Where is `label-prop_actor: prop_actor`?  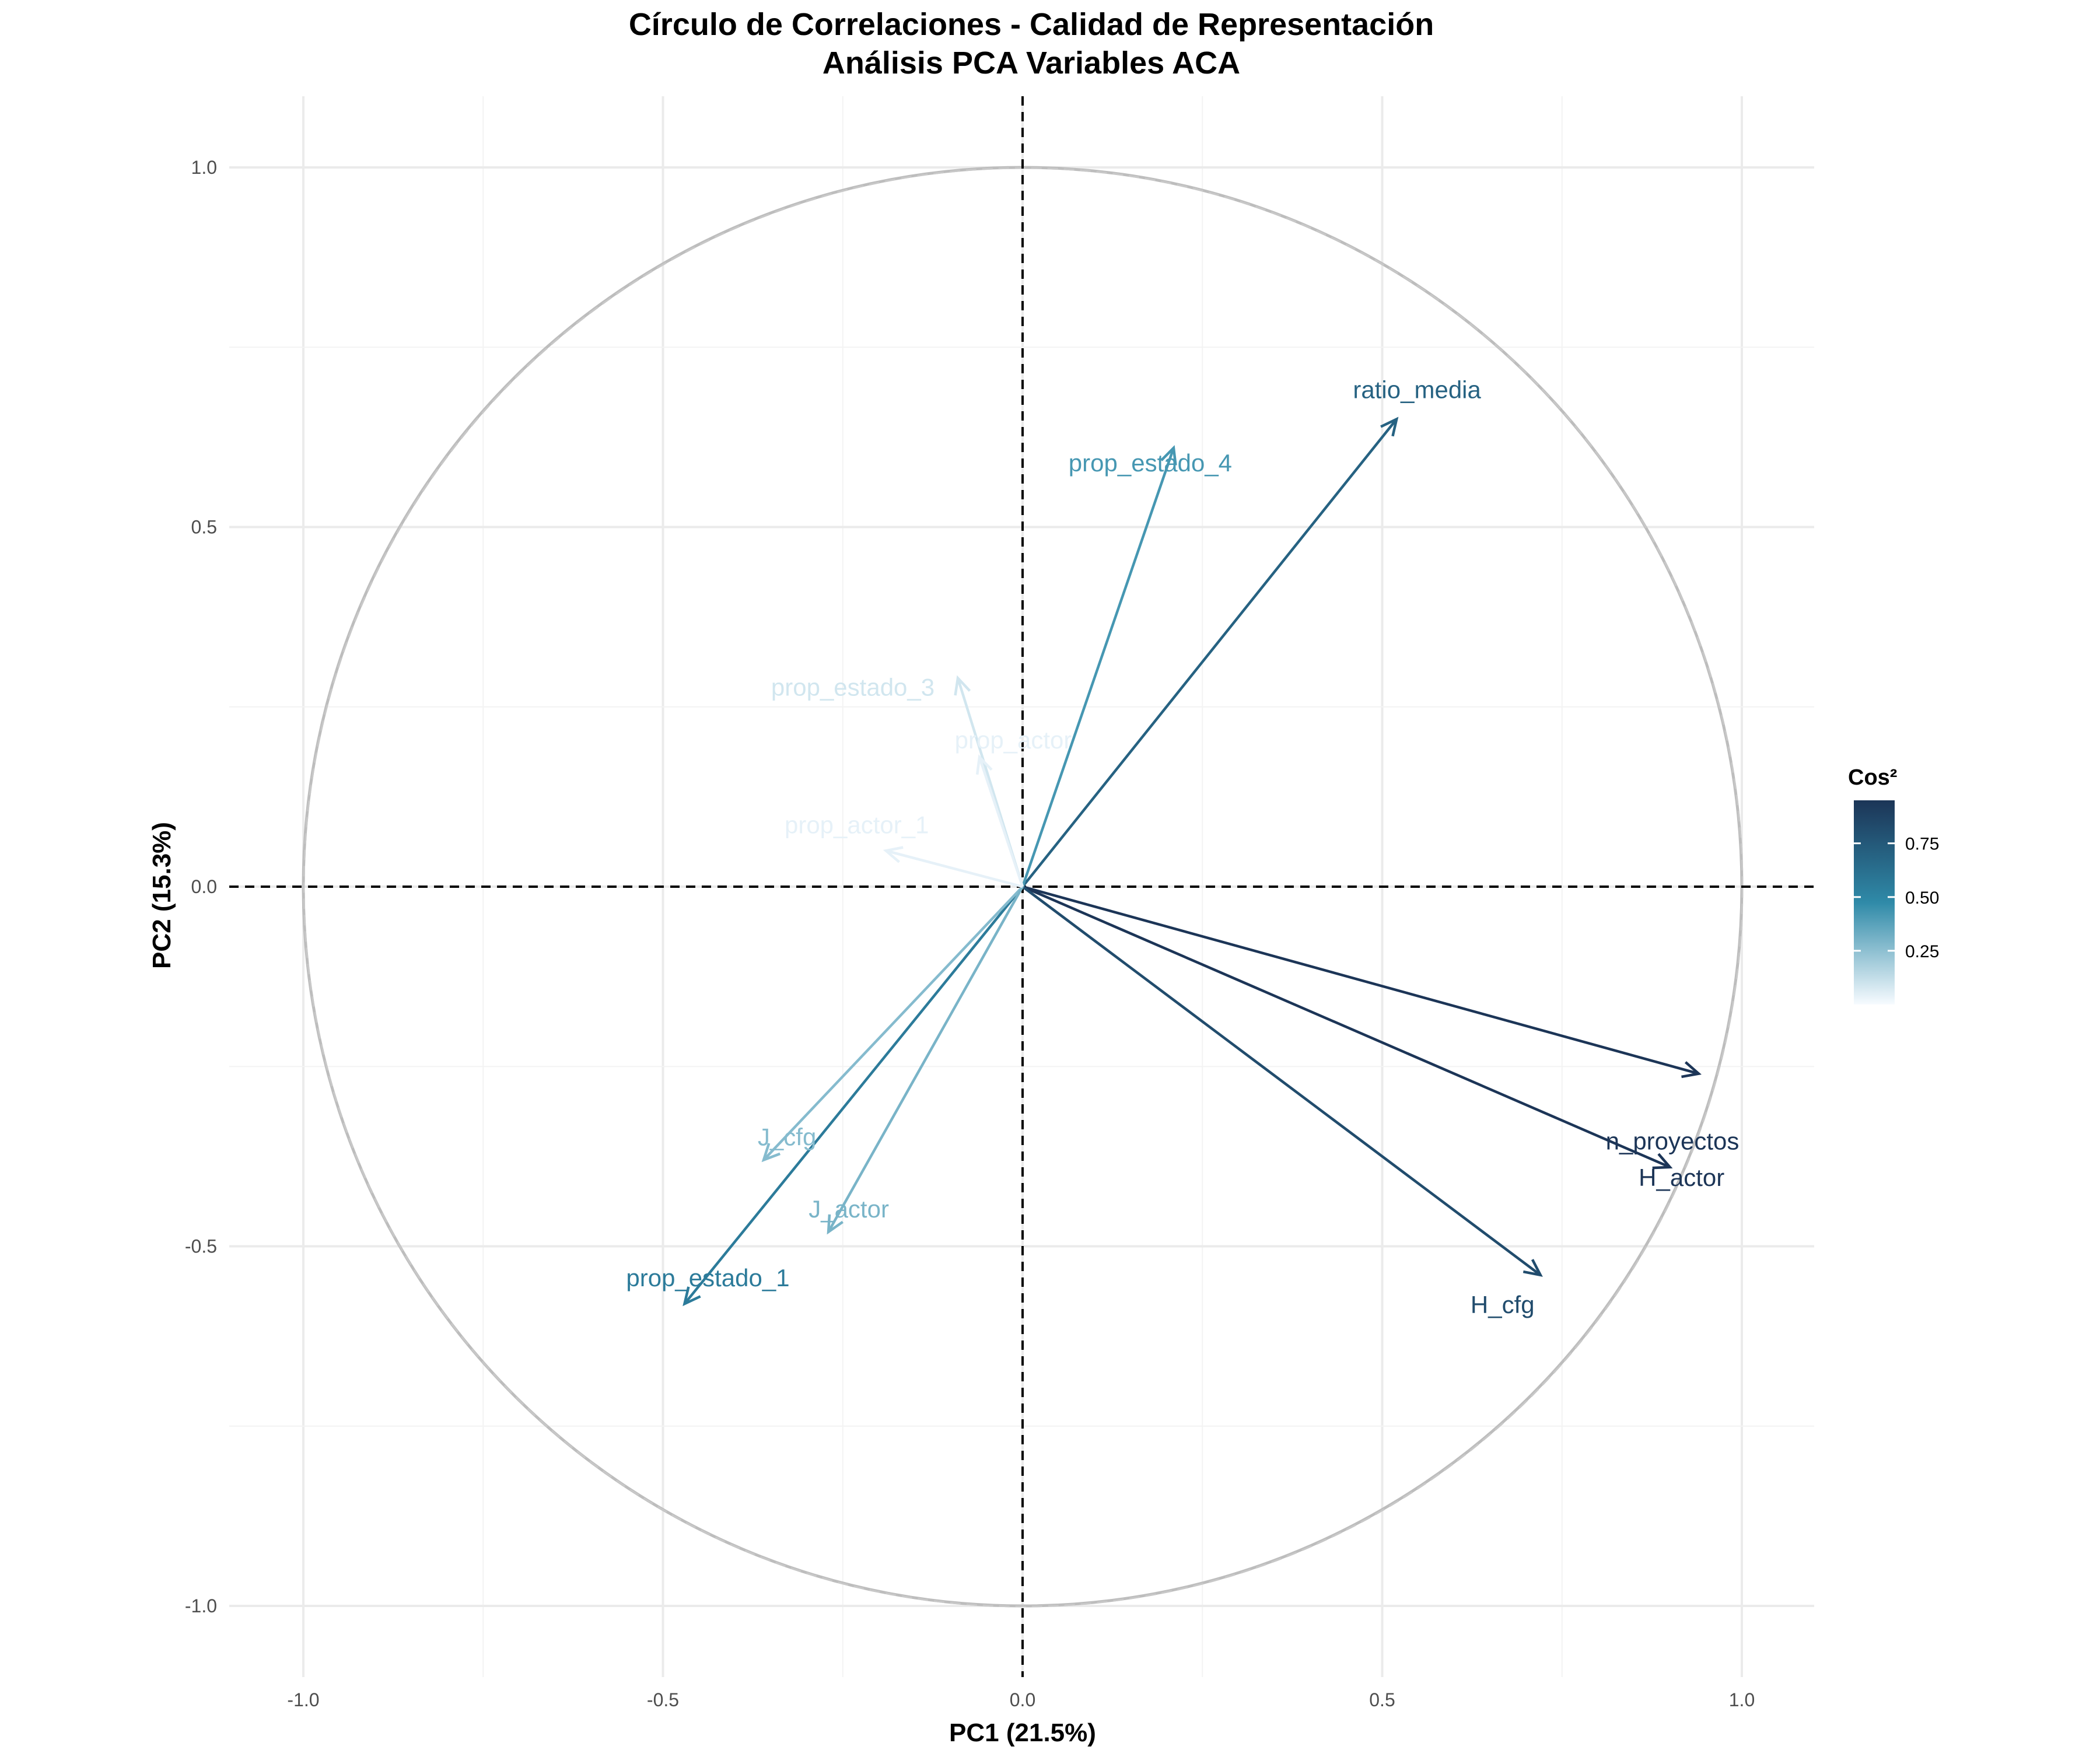 label-prop_actor: prop_actor is located at coordinates (1013, 740).